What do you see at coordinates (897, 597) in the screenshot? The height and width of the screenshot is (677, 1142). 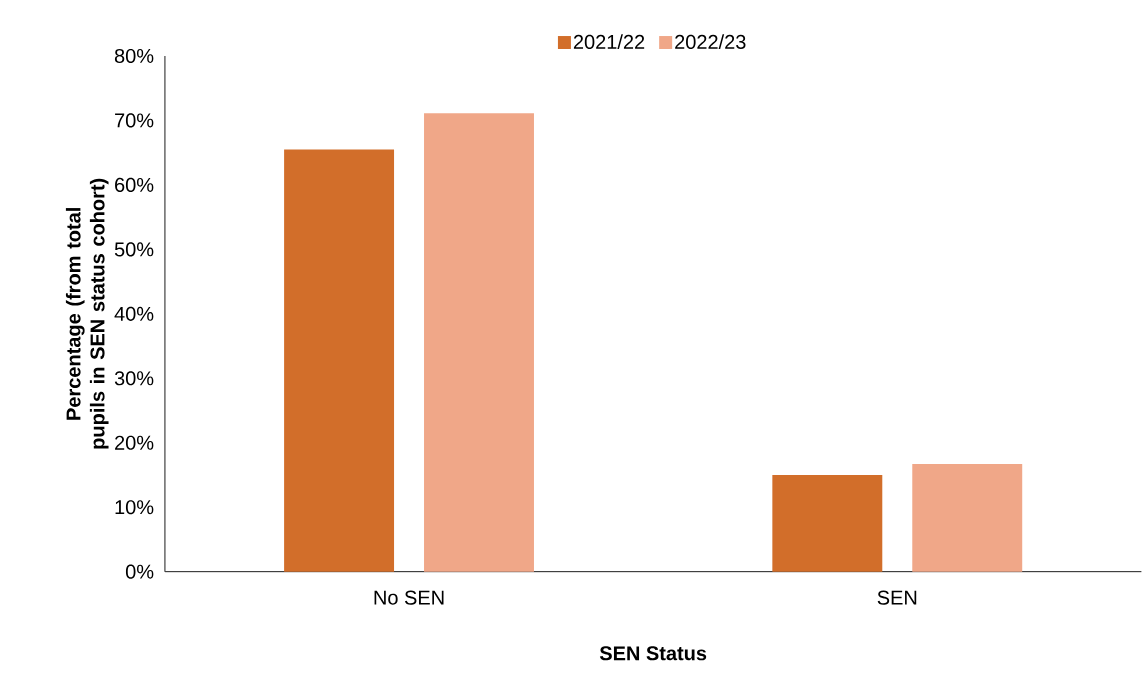 I see `x-tick-label: SEN` at bounding box center [897, 597].